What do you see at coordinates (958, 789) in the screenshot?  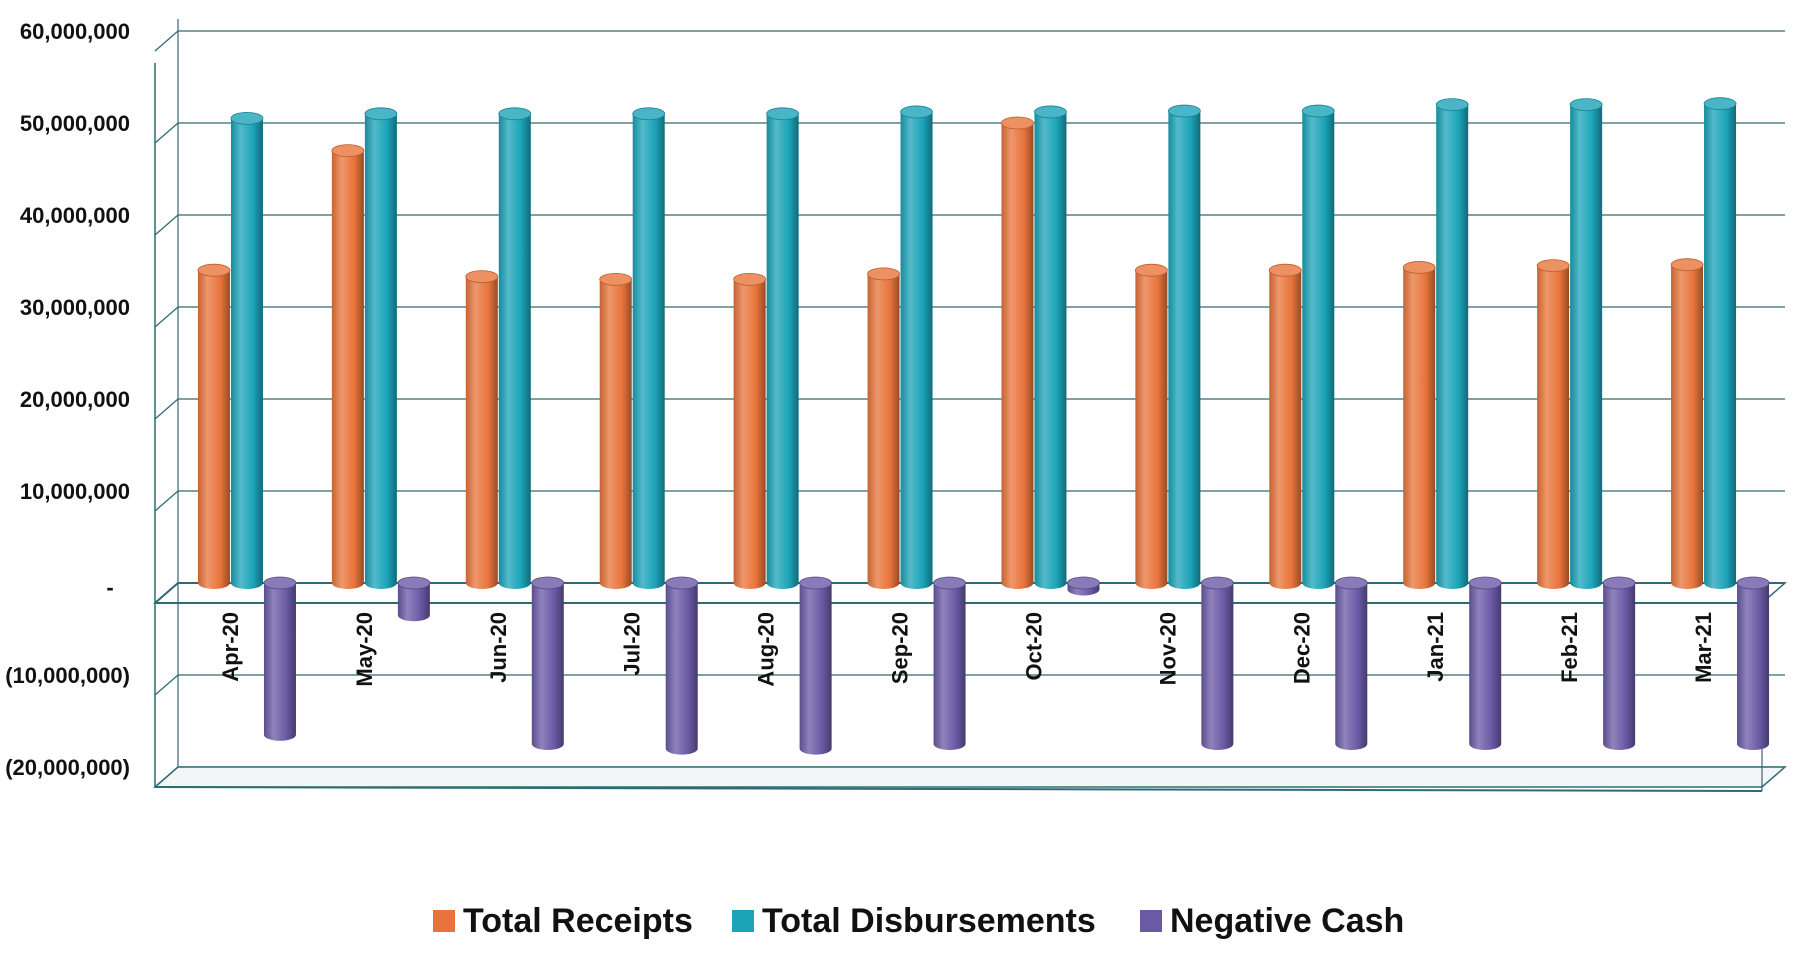 I see `front-edge` at bounding box center [958, 789].